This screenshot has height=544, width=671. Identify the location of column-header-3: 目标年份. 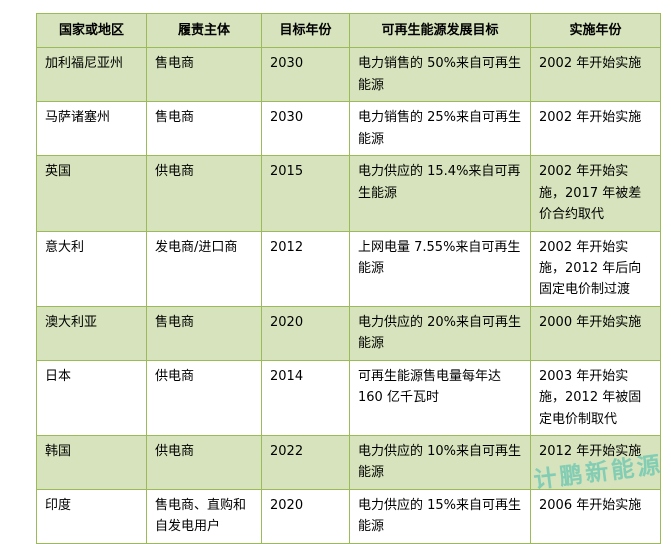
(305, 30).